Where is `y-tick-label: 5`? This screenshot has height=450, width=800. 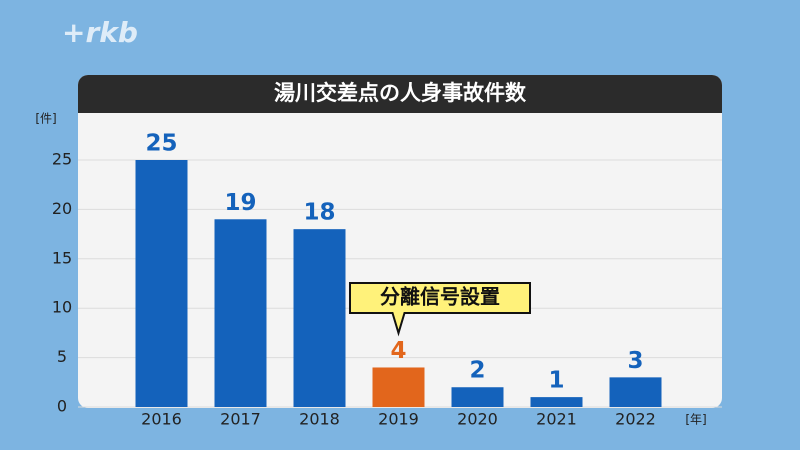
y-tick-label: 5 is located at coordinates (62, 356).